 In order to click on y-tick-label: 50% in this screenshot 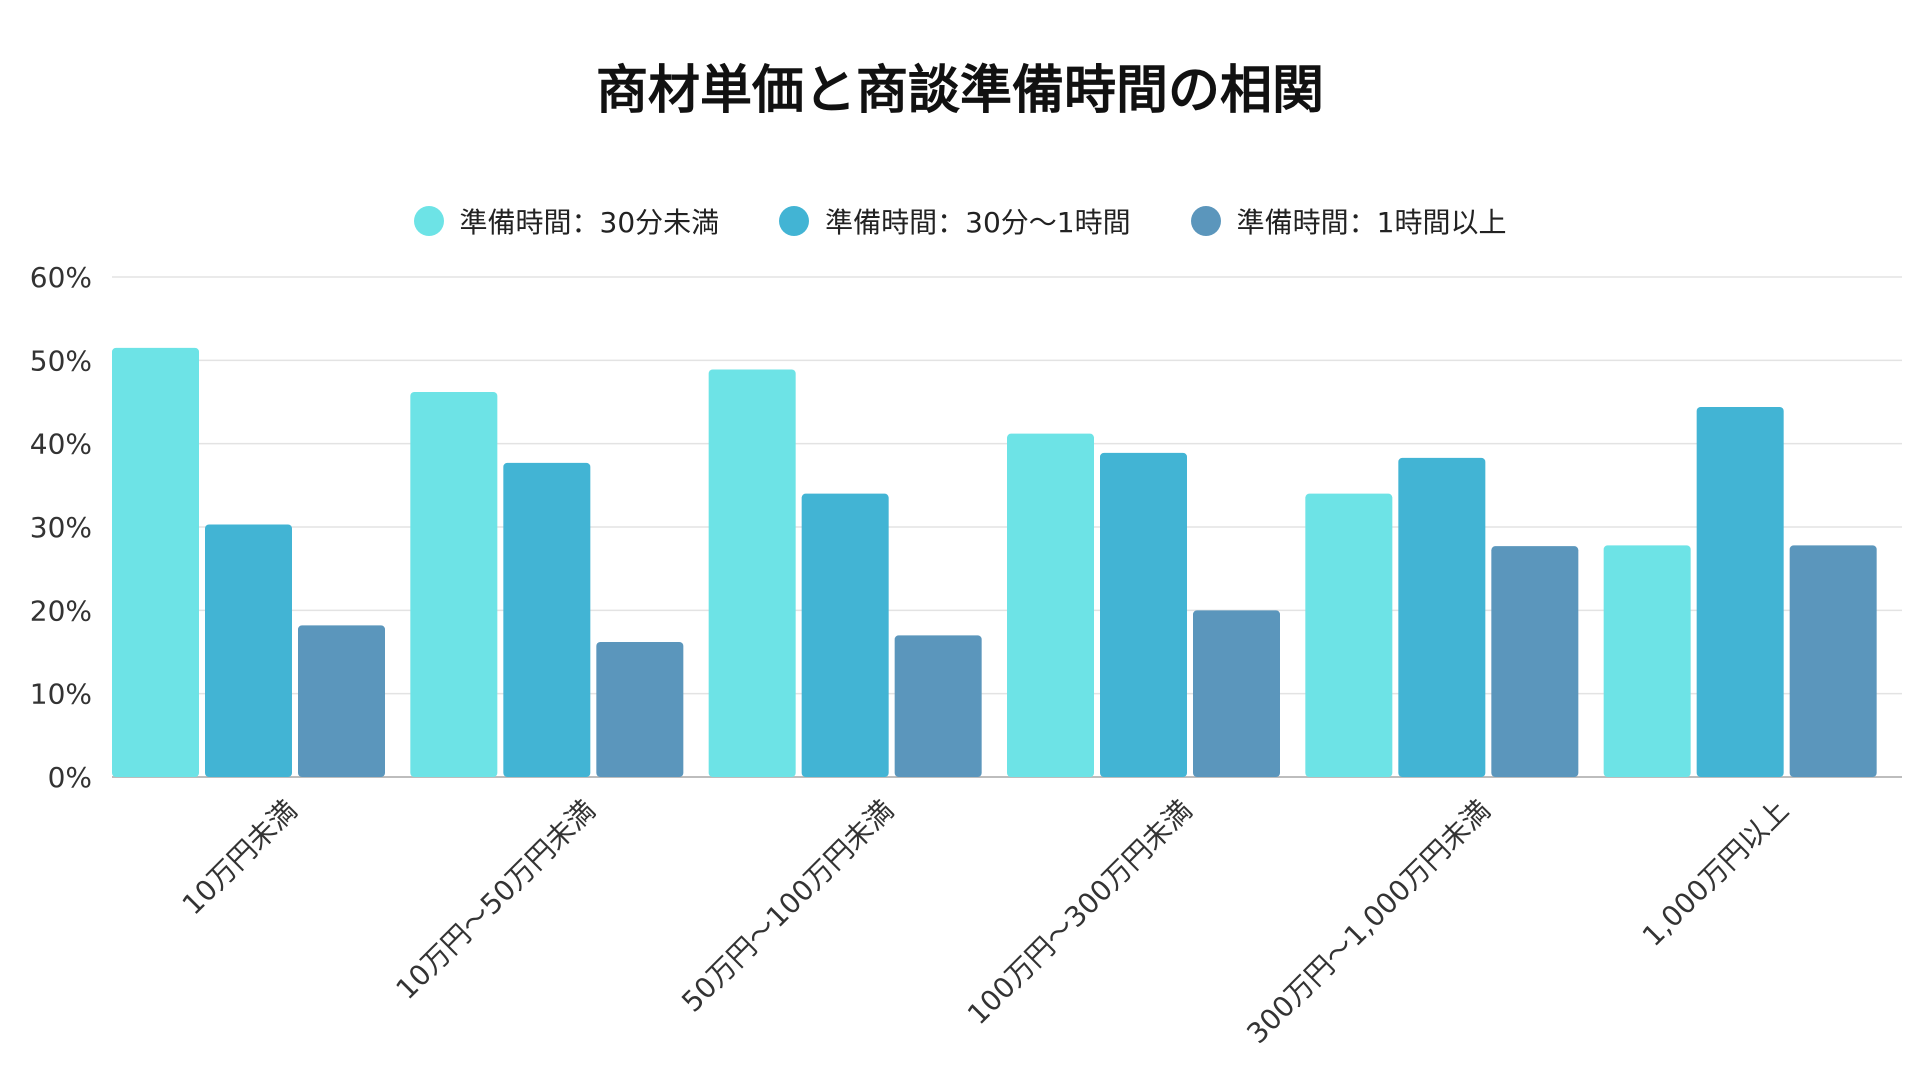, I will do `click(61, 360)`.